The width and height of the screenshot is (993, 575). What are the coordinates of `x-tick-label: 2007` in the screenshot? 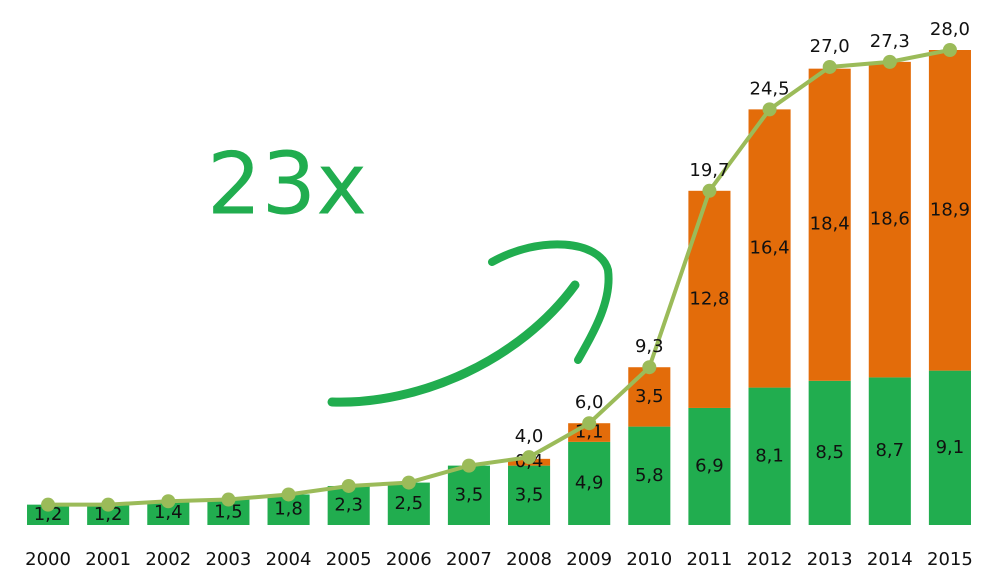 It's located at (469, 559).